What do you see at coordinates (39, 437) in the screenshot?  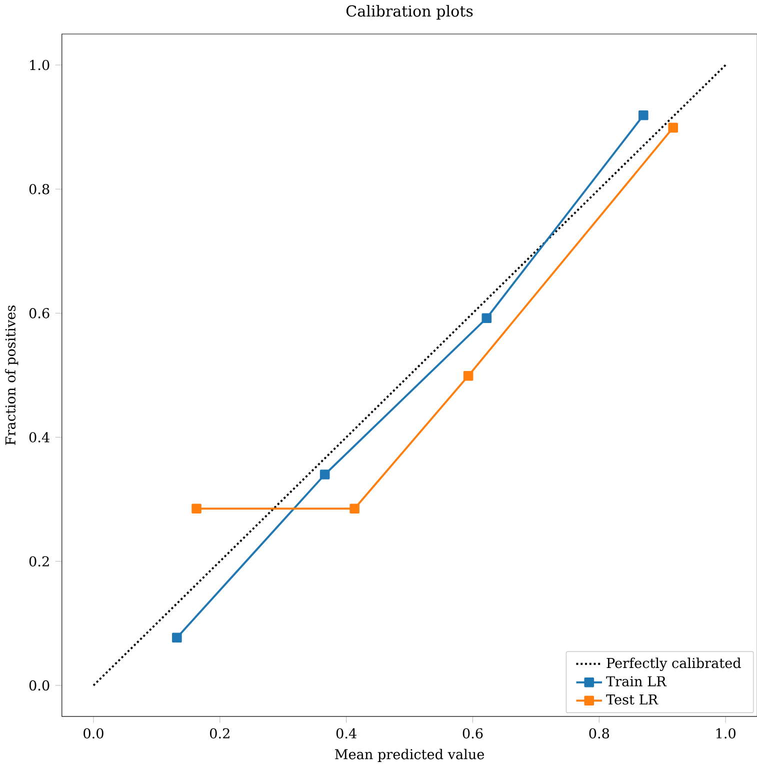 I see `y-tick-label: 0.4` at bounding box center [39, 437].